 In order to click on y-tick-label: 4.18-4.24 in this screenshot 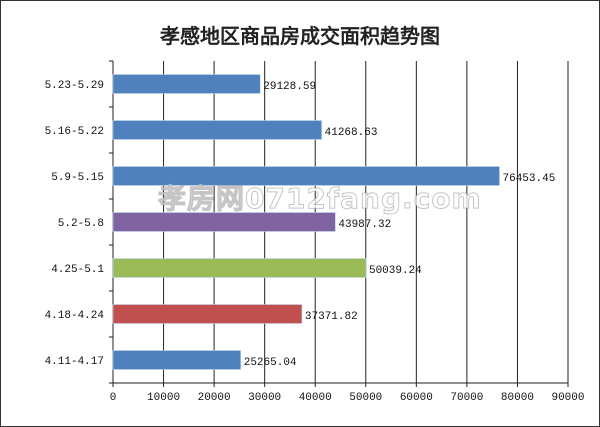, I will do `click(75, 316)`.